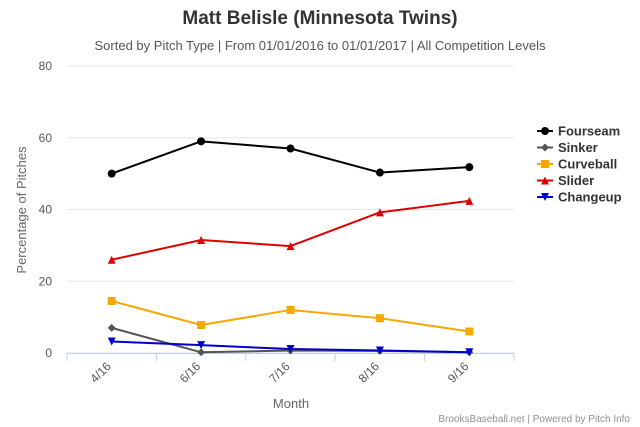  I want to click on y-axis-title: Percentage of Pitches, so click(21, 210).